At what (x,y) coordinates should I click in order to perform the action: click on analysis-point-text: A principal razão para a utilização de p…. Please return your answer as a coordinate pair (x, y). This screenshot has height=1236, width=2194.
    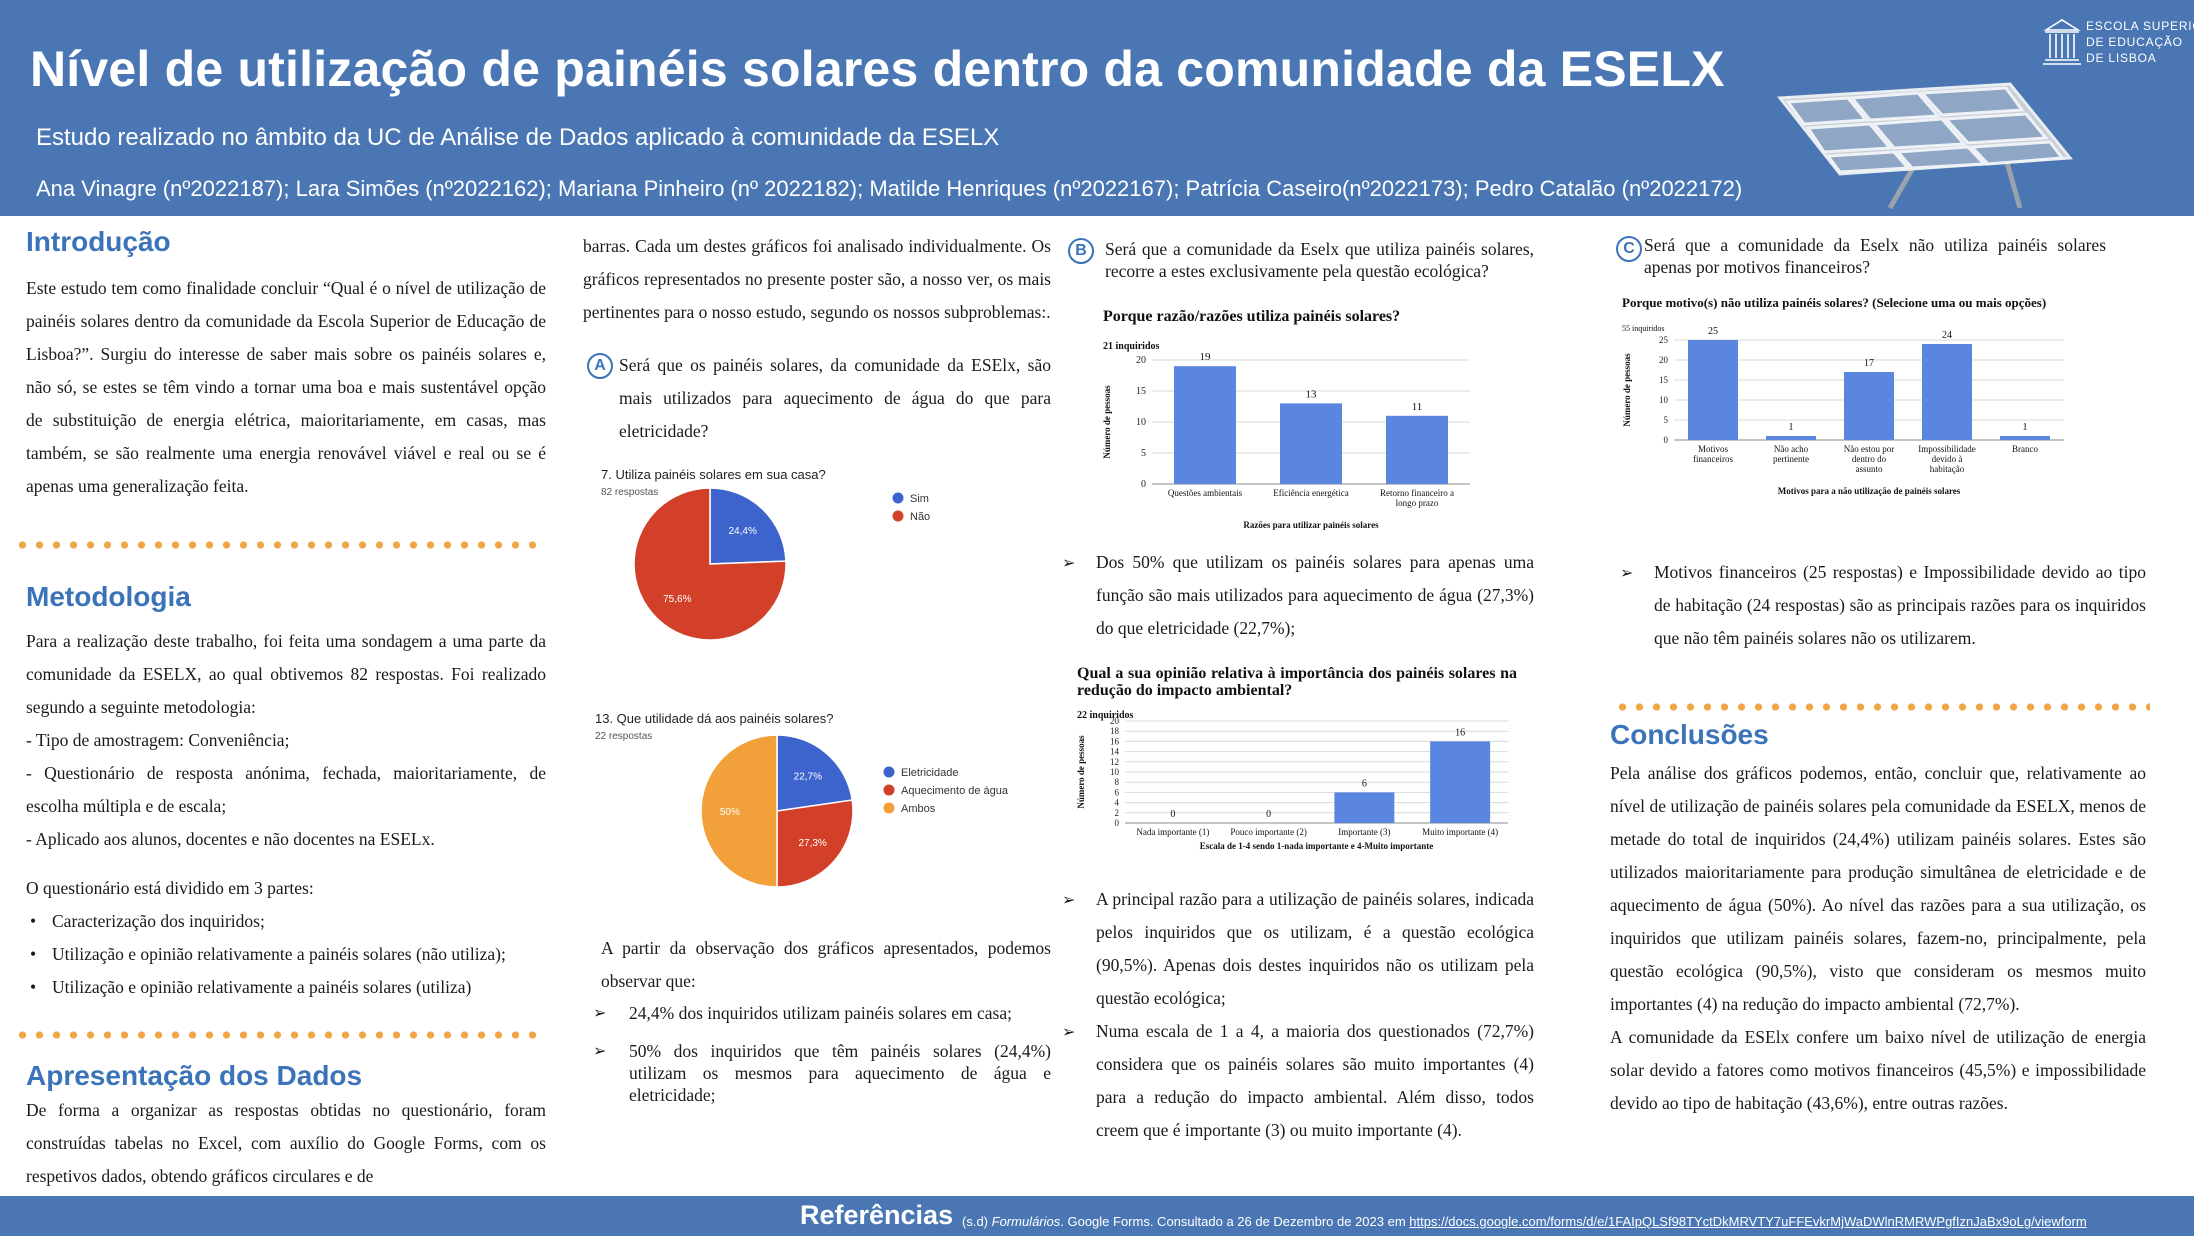
    Looking at the image, I should click on (1315, 948).